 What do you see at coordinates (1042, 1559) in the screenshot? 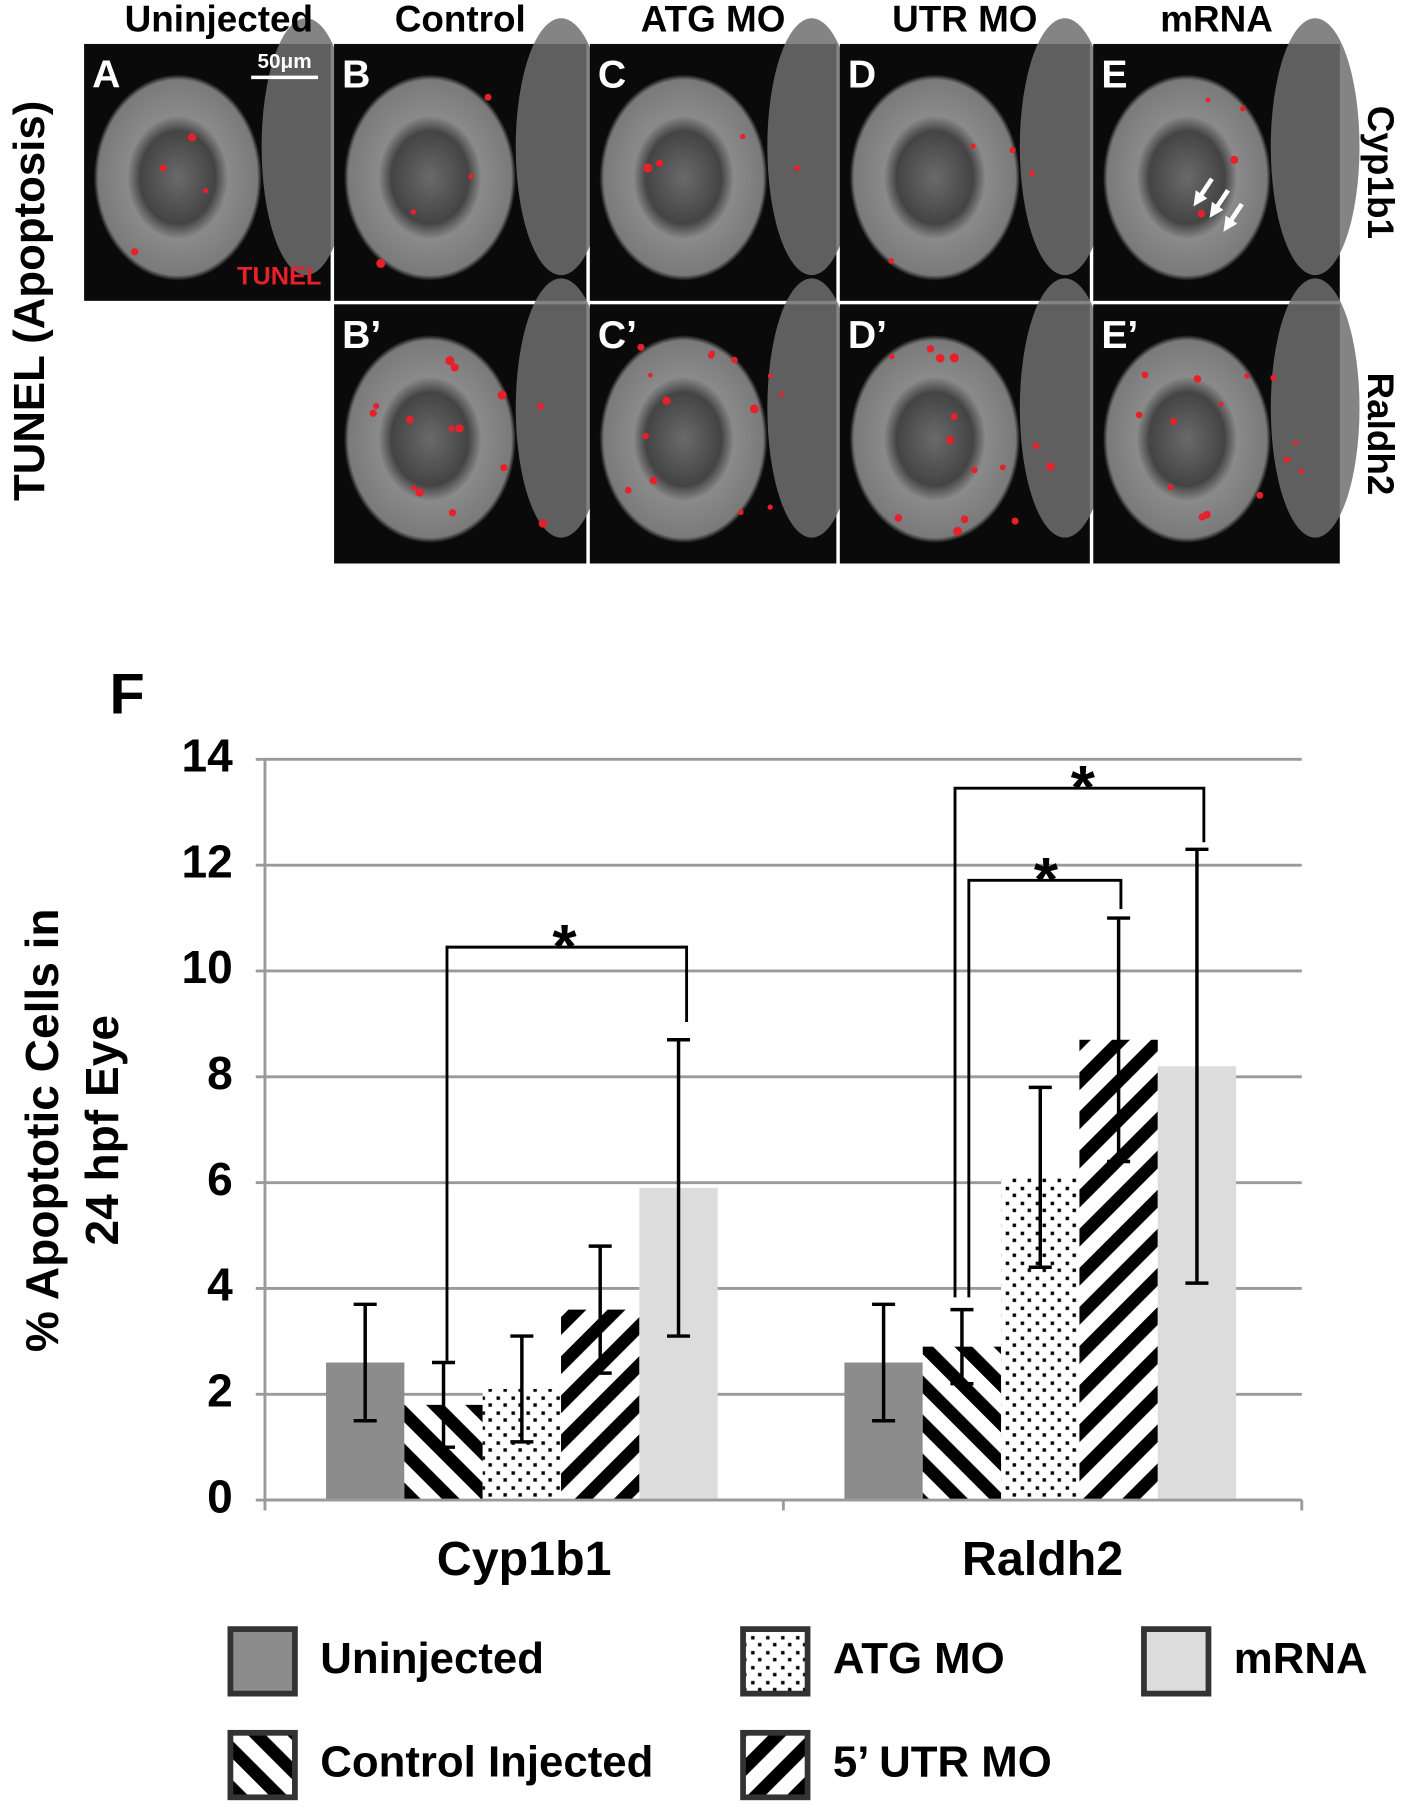
I see `x-tick-label: Raldh2` at bounding box center [1042, 1559].